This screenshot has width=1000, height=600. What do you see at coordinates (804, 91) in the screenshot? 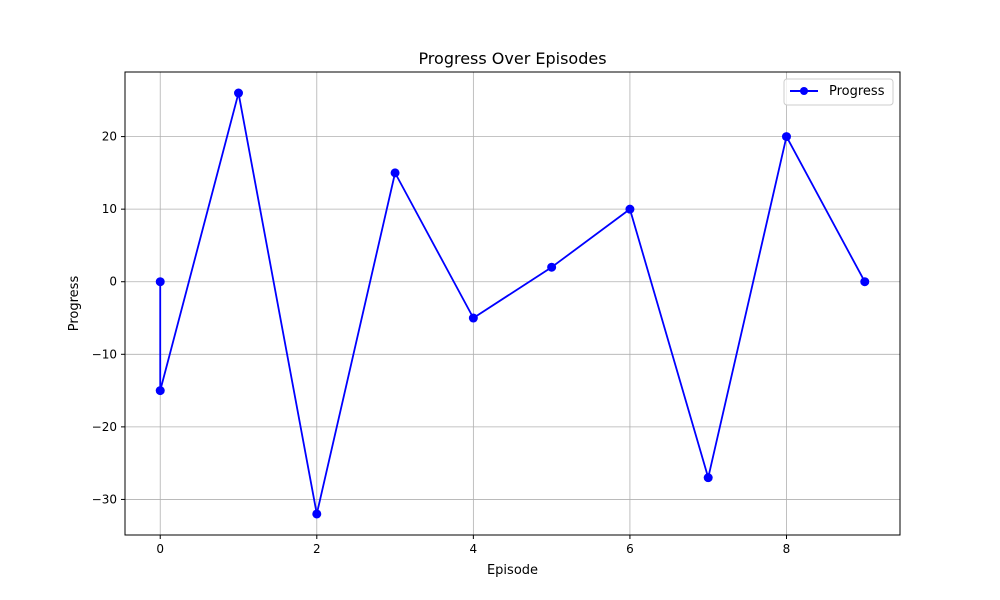
I see `legend-marker-sample` at bounding box center [804, 91].